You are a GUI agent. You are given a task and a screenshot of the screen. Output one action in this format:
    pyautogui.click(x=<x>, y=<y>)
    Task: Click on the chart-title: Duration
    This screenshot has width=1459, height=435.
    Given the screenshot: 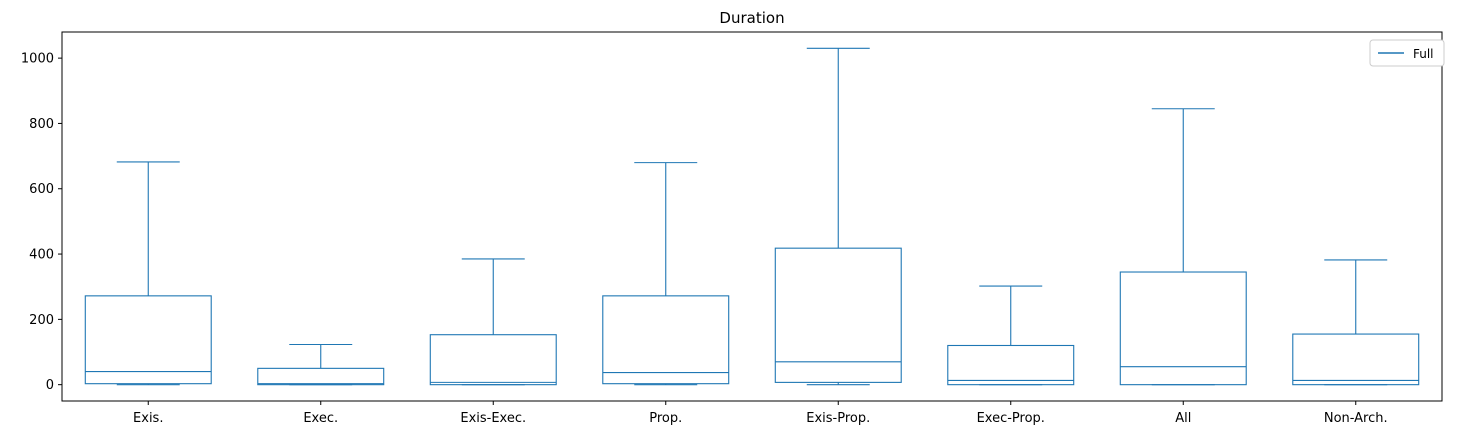 What is the action you would take?
    pyautogui.click(x=751, y=18)
    